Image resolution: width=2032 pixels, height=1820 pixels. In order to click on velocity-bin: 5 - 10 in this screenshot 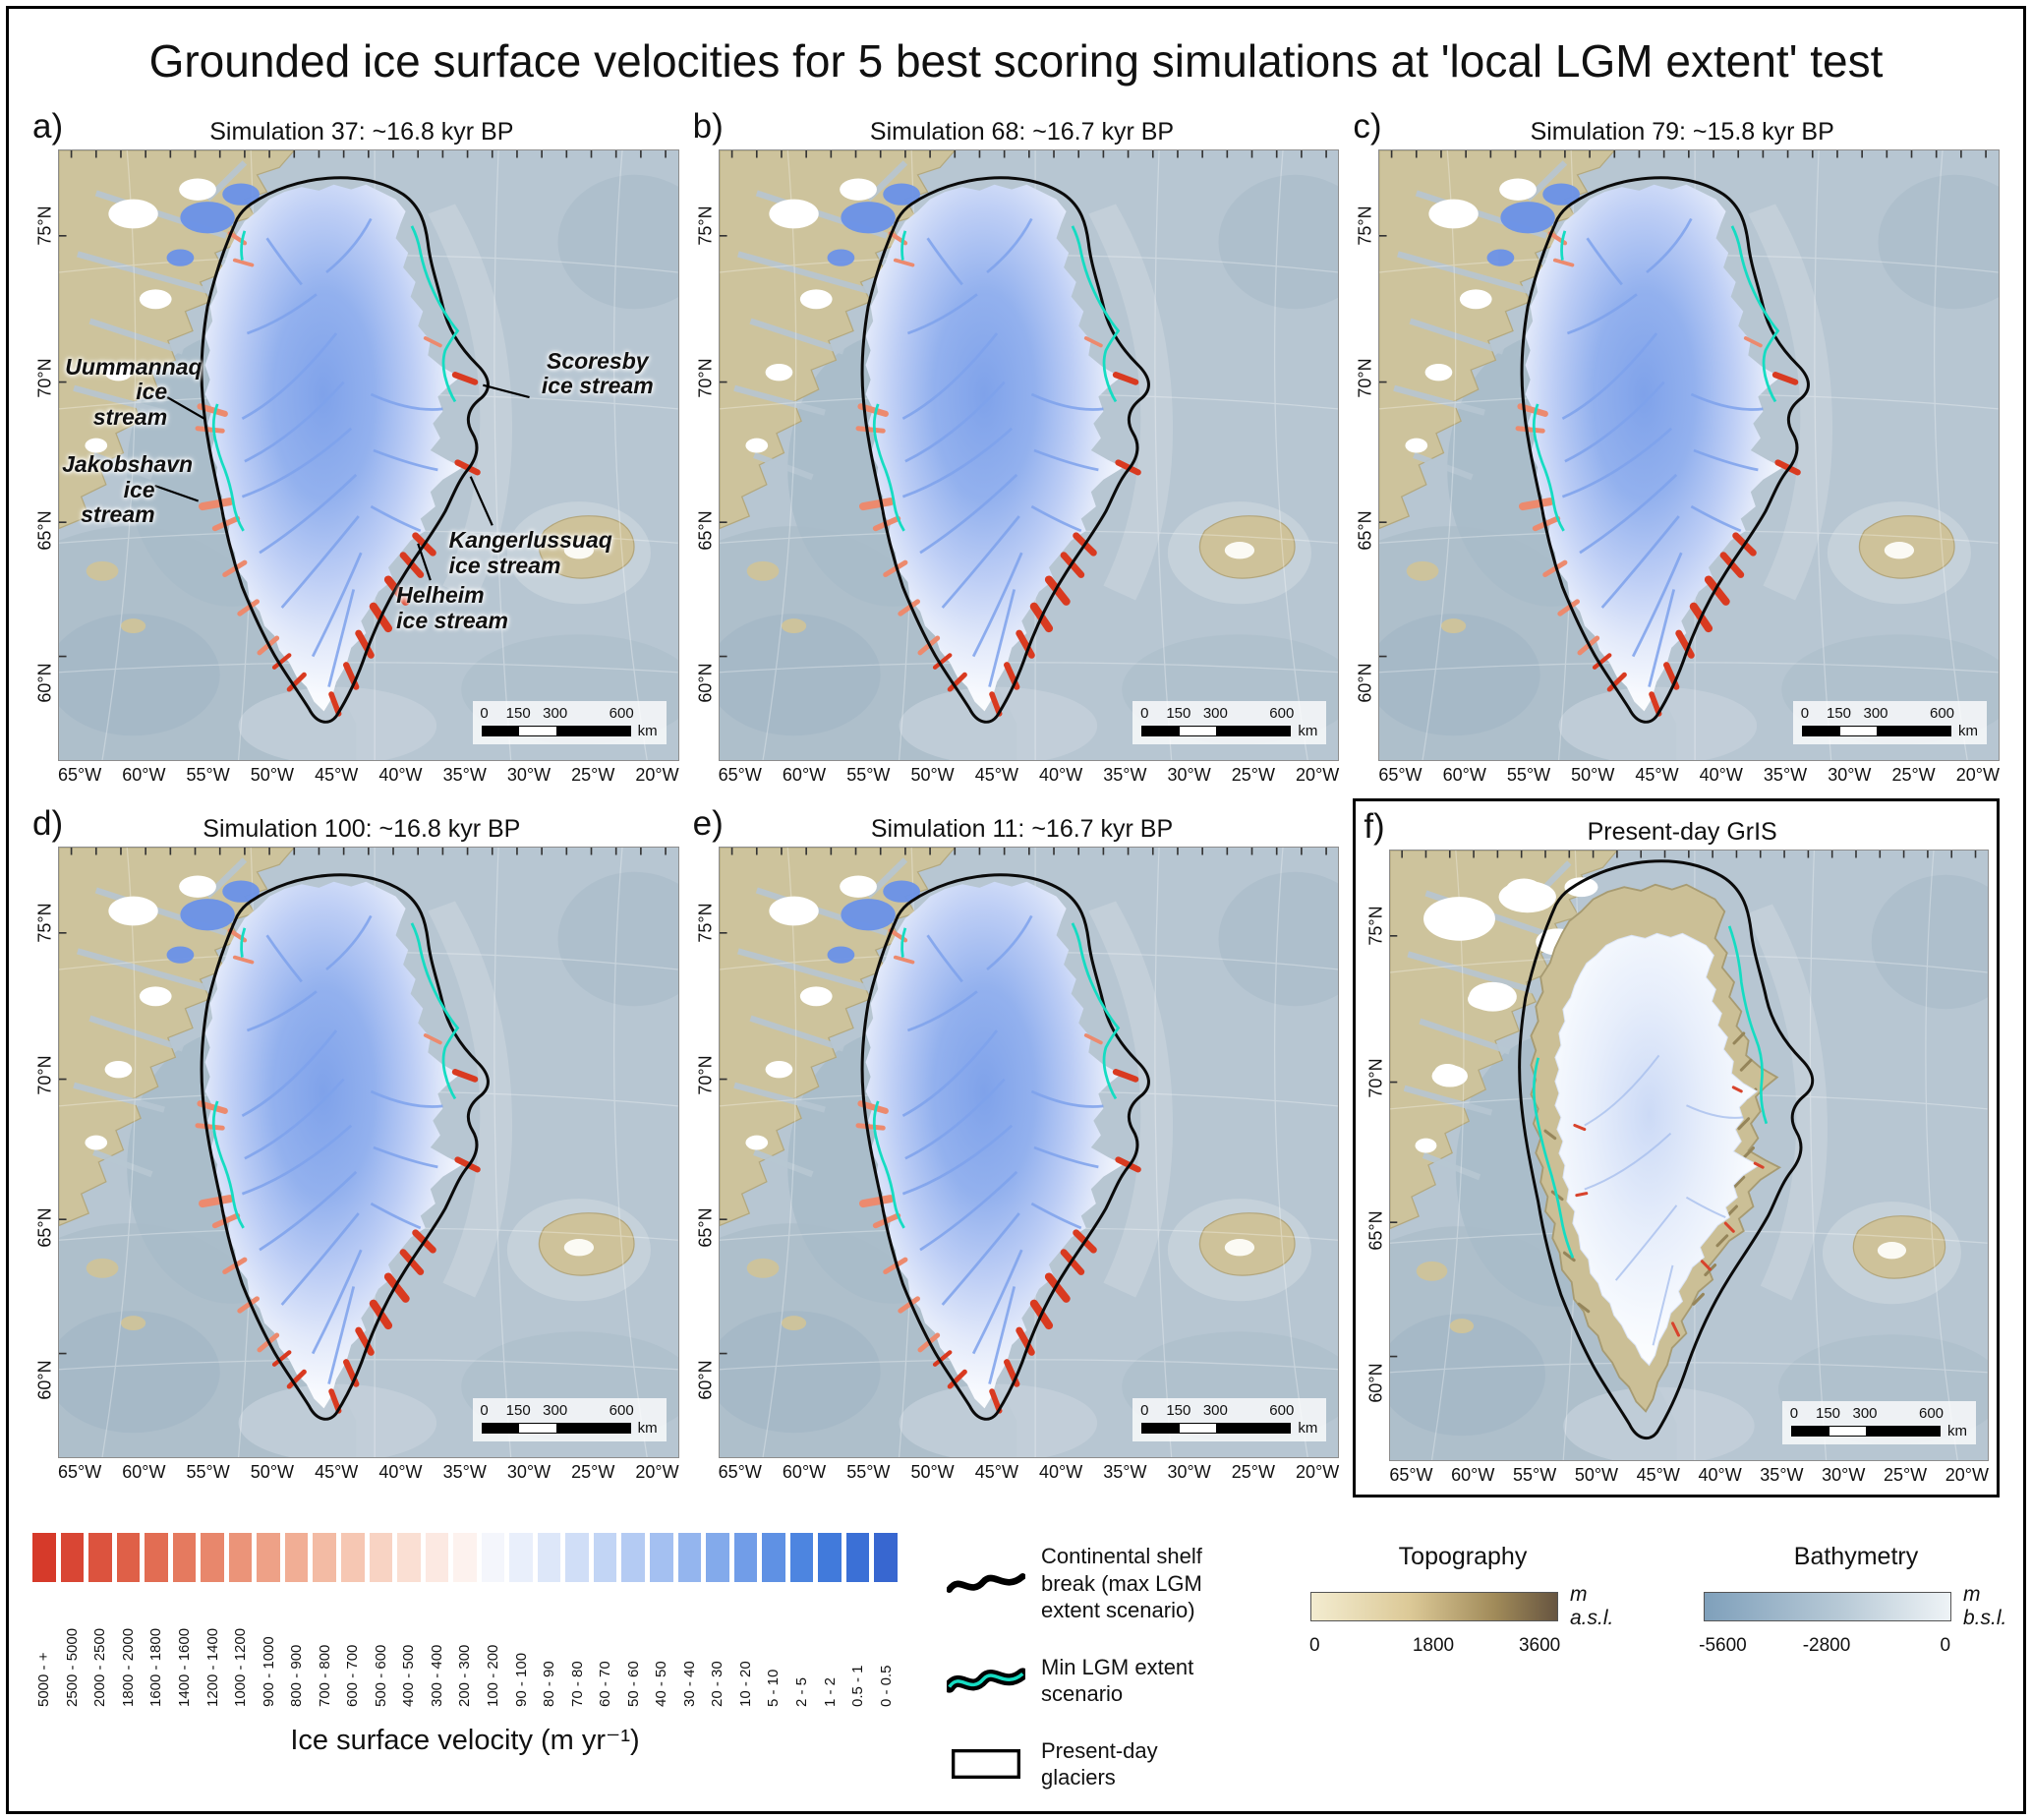, I will do `click(773, 1620)`.